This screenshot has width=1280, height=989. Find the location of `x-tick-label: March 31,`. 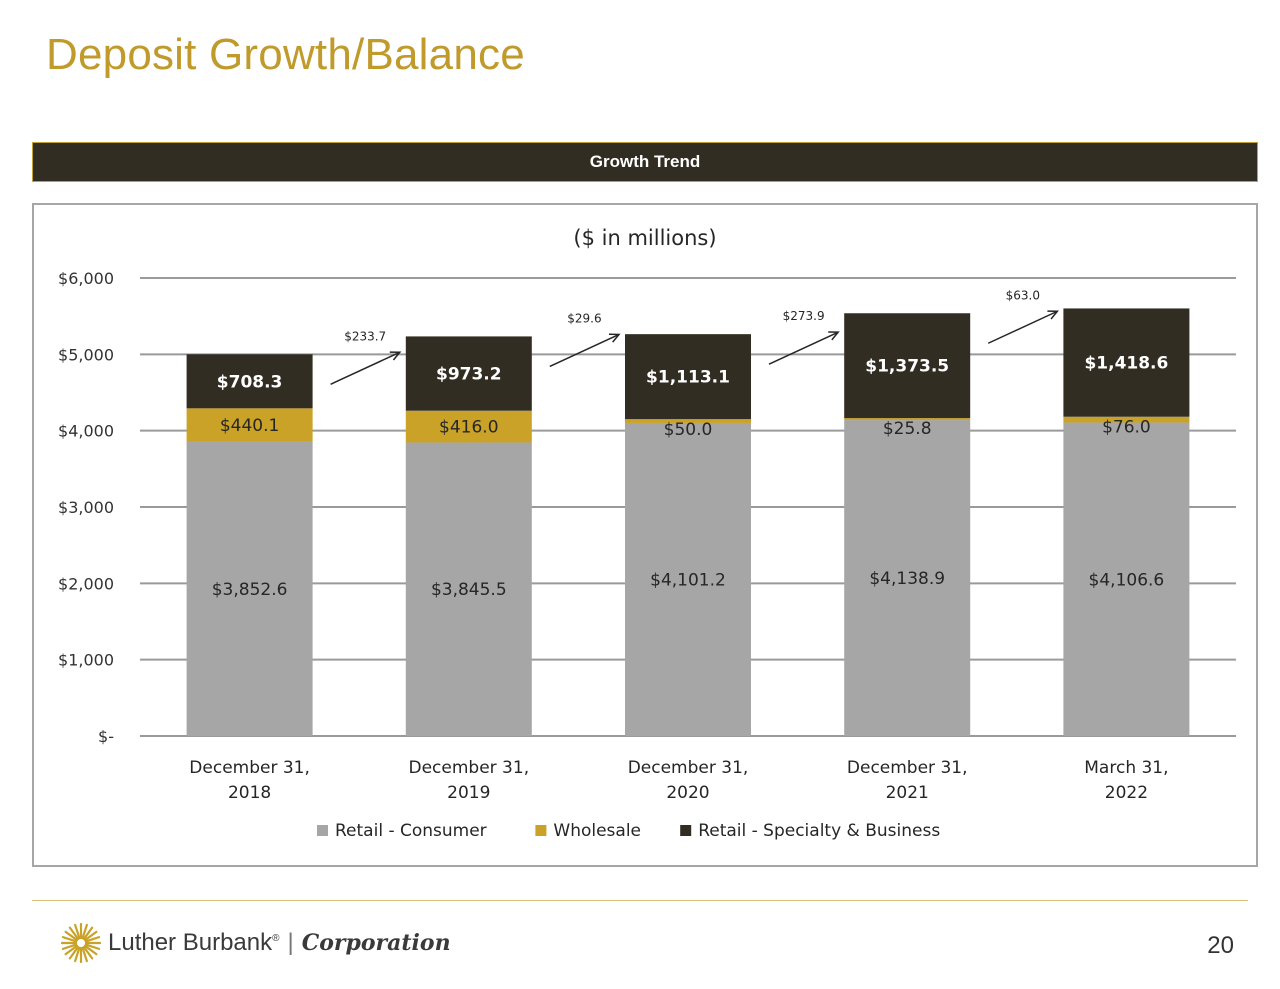

x-tick-label: March 31, is located at coordinates (1126, 768).